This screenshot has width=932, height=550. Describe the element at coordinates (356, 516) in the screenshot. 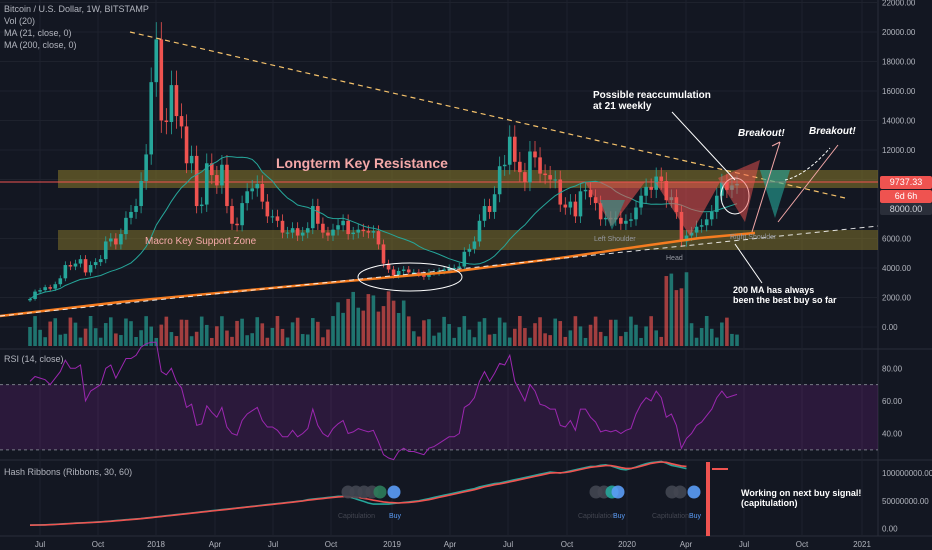

I see `capitulation-label-1: Capitulation` at that location.